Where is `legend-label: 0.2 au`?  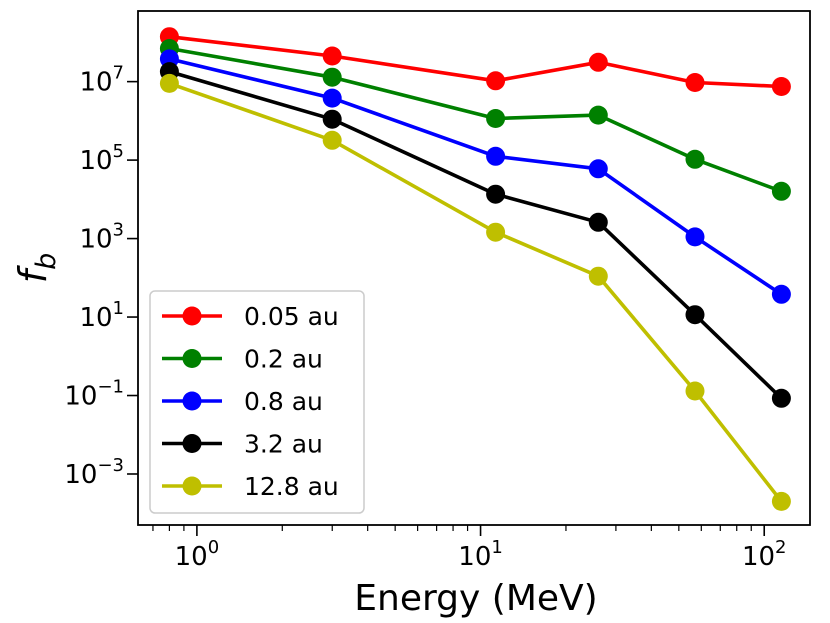 legend-label: 0.2 au is located at coordinates (283, 359).